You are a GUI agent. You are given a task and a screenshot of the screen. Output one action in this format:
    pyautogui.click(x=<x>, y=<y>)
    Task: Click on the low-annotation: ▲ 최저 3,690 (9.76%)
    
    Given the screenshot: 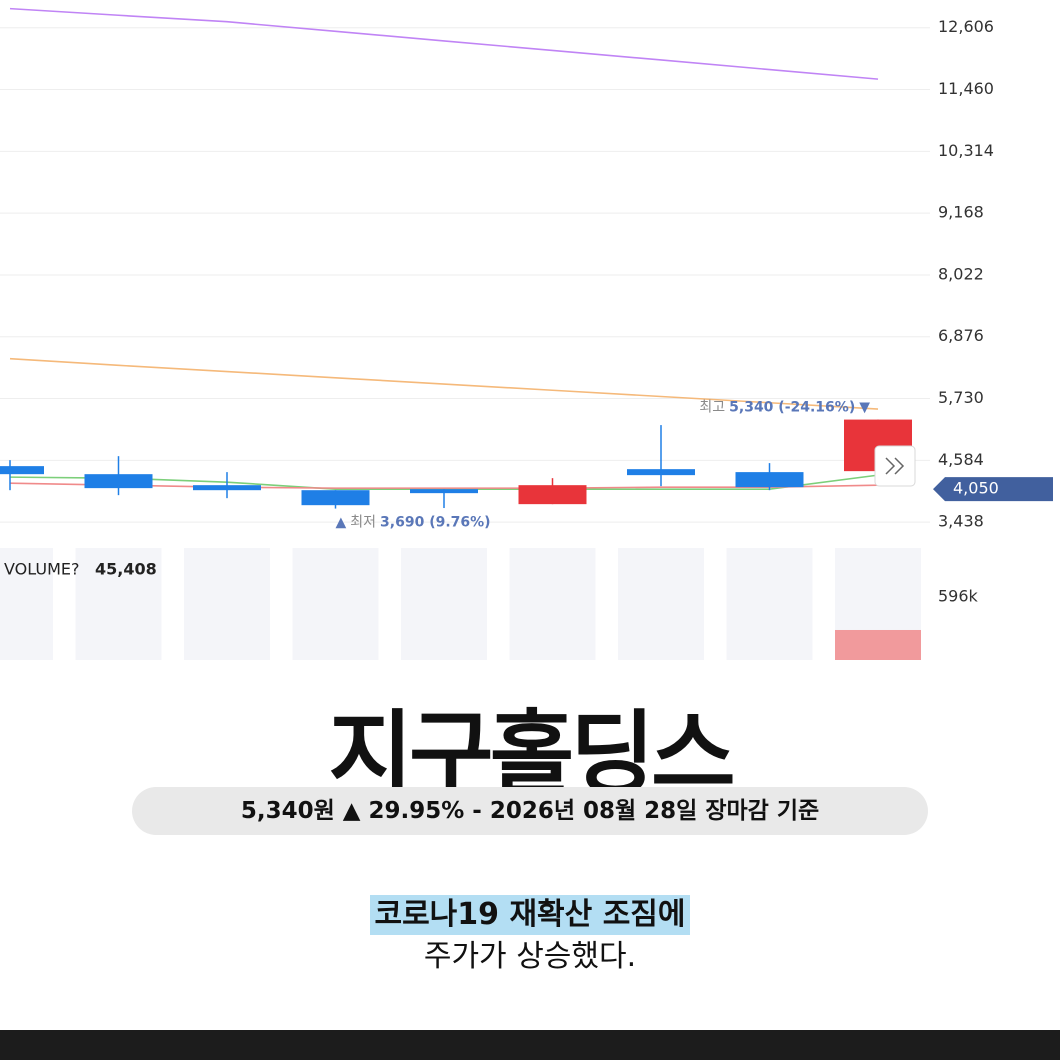 What is the action you would take?
    pyautogui.click(x=413, y=523)
    